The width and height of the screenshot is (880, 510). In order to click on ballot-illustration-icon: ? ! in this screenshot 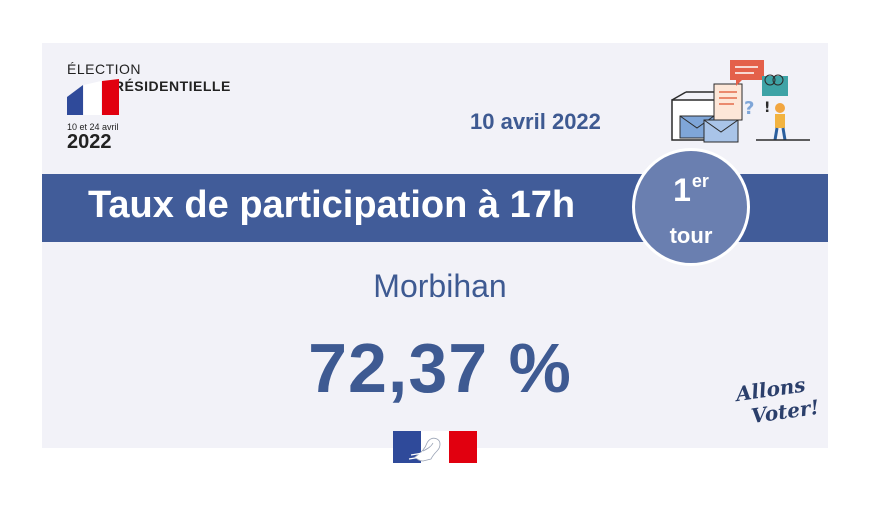, I will do `click(740, 101)`.